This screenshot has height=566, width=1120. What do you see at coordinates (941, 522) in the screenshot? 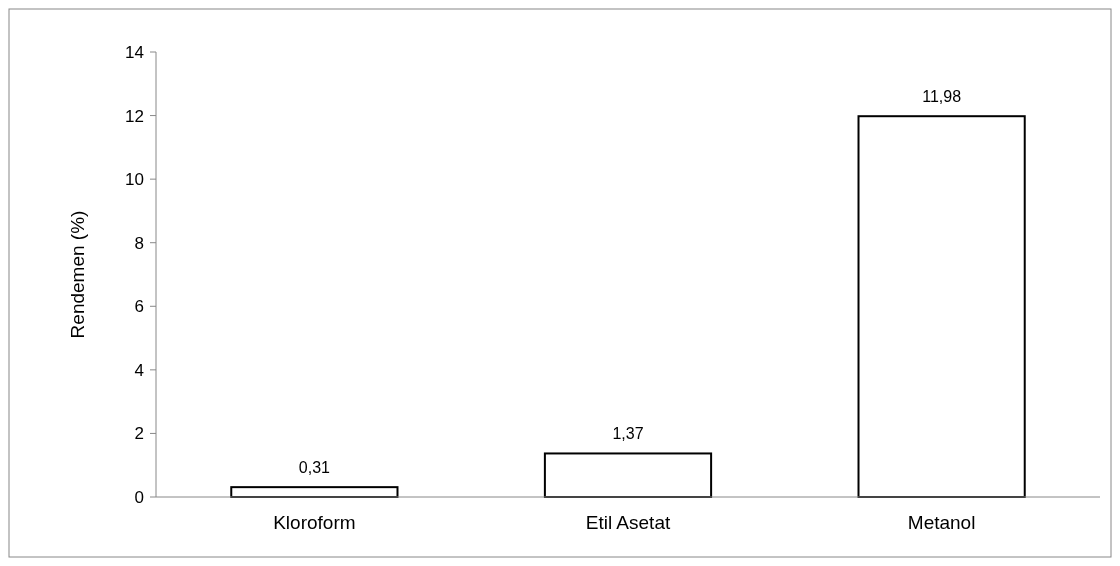
I see `x-tick-label: Metanol` at bounding box center [941, 522].